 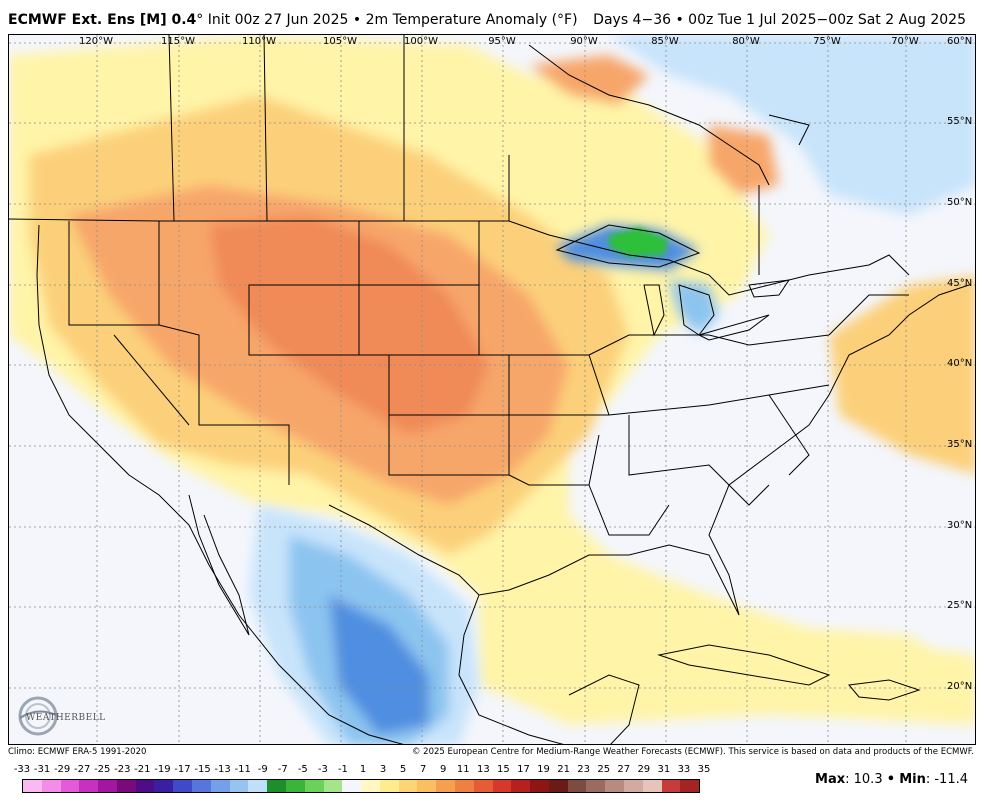 I want to click on model-name: ECMWF Ext. Ens [M] 0.4, so click(x=102, y=20).